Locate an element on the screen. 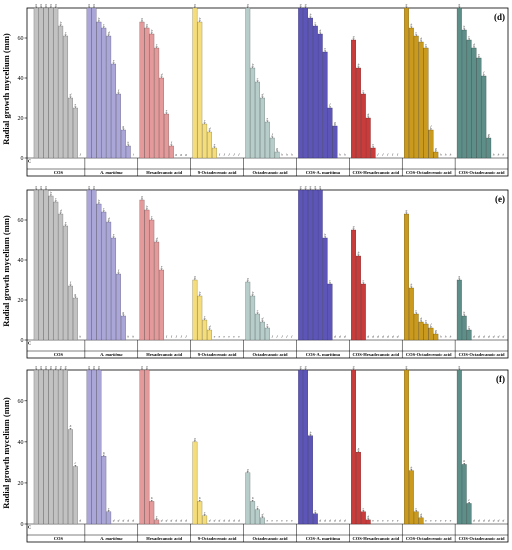 The height and width of the screenshot is (550, 512). group-label: Hexadecanoic acid is located at coordinates (164, 354).